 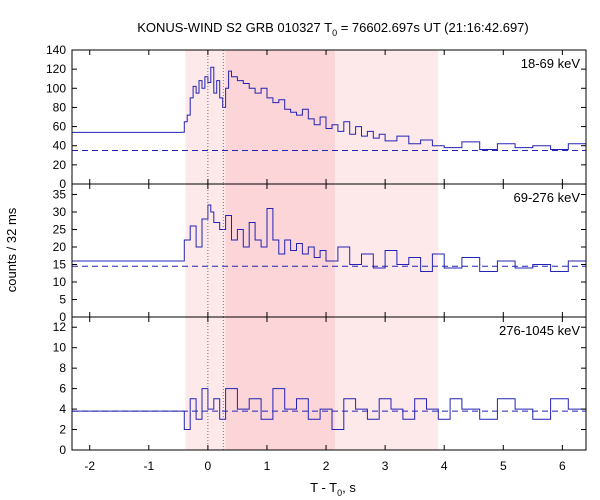 I want to click on x-axis-label: T - T0, s, so click(x=333, y=489).